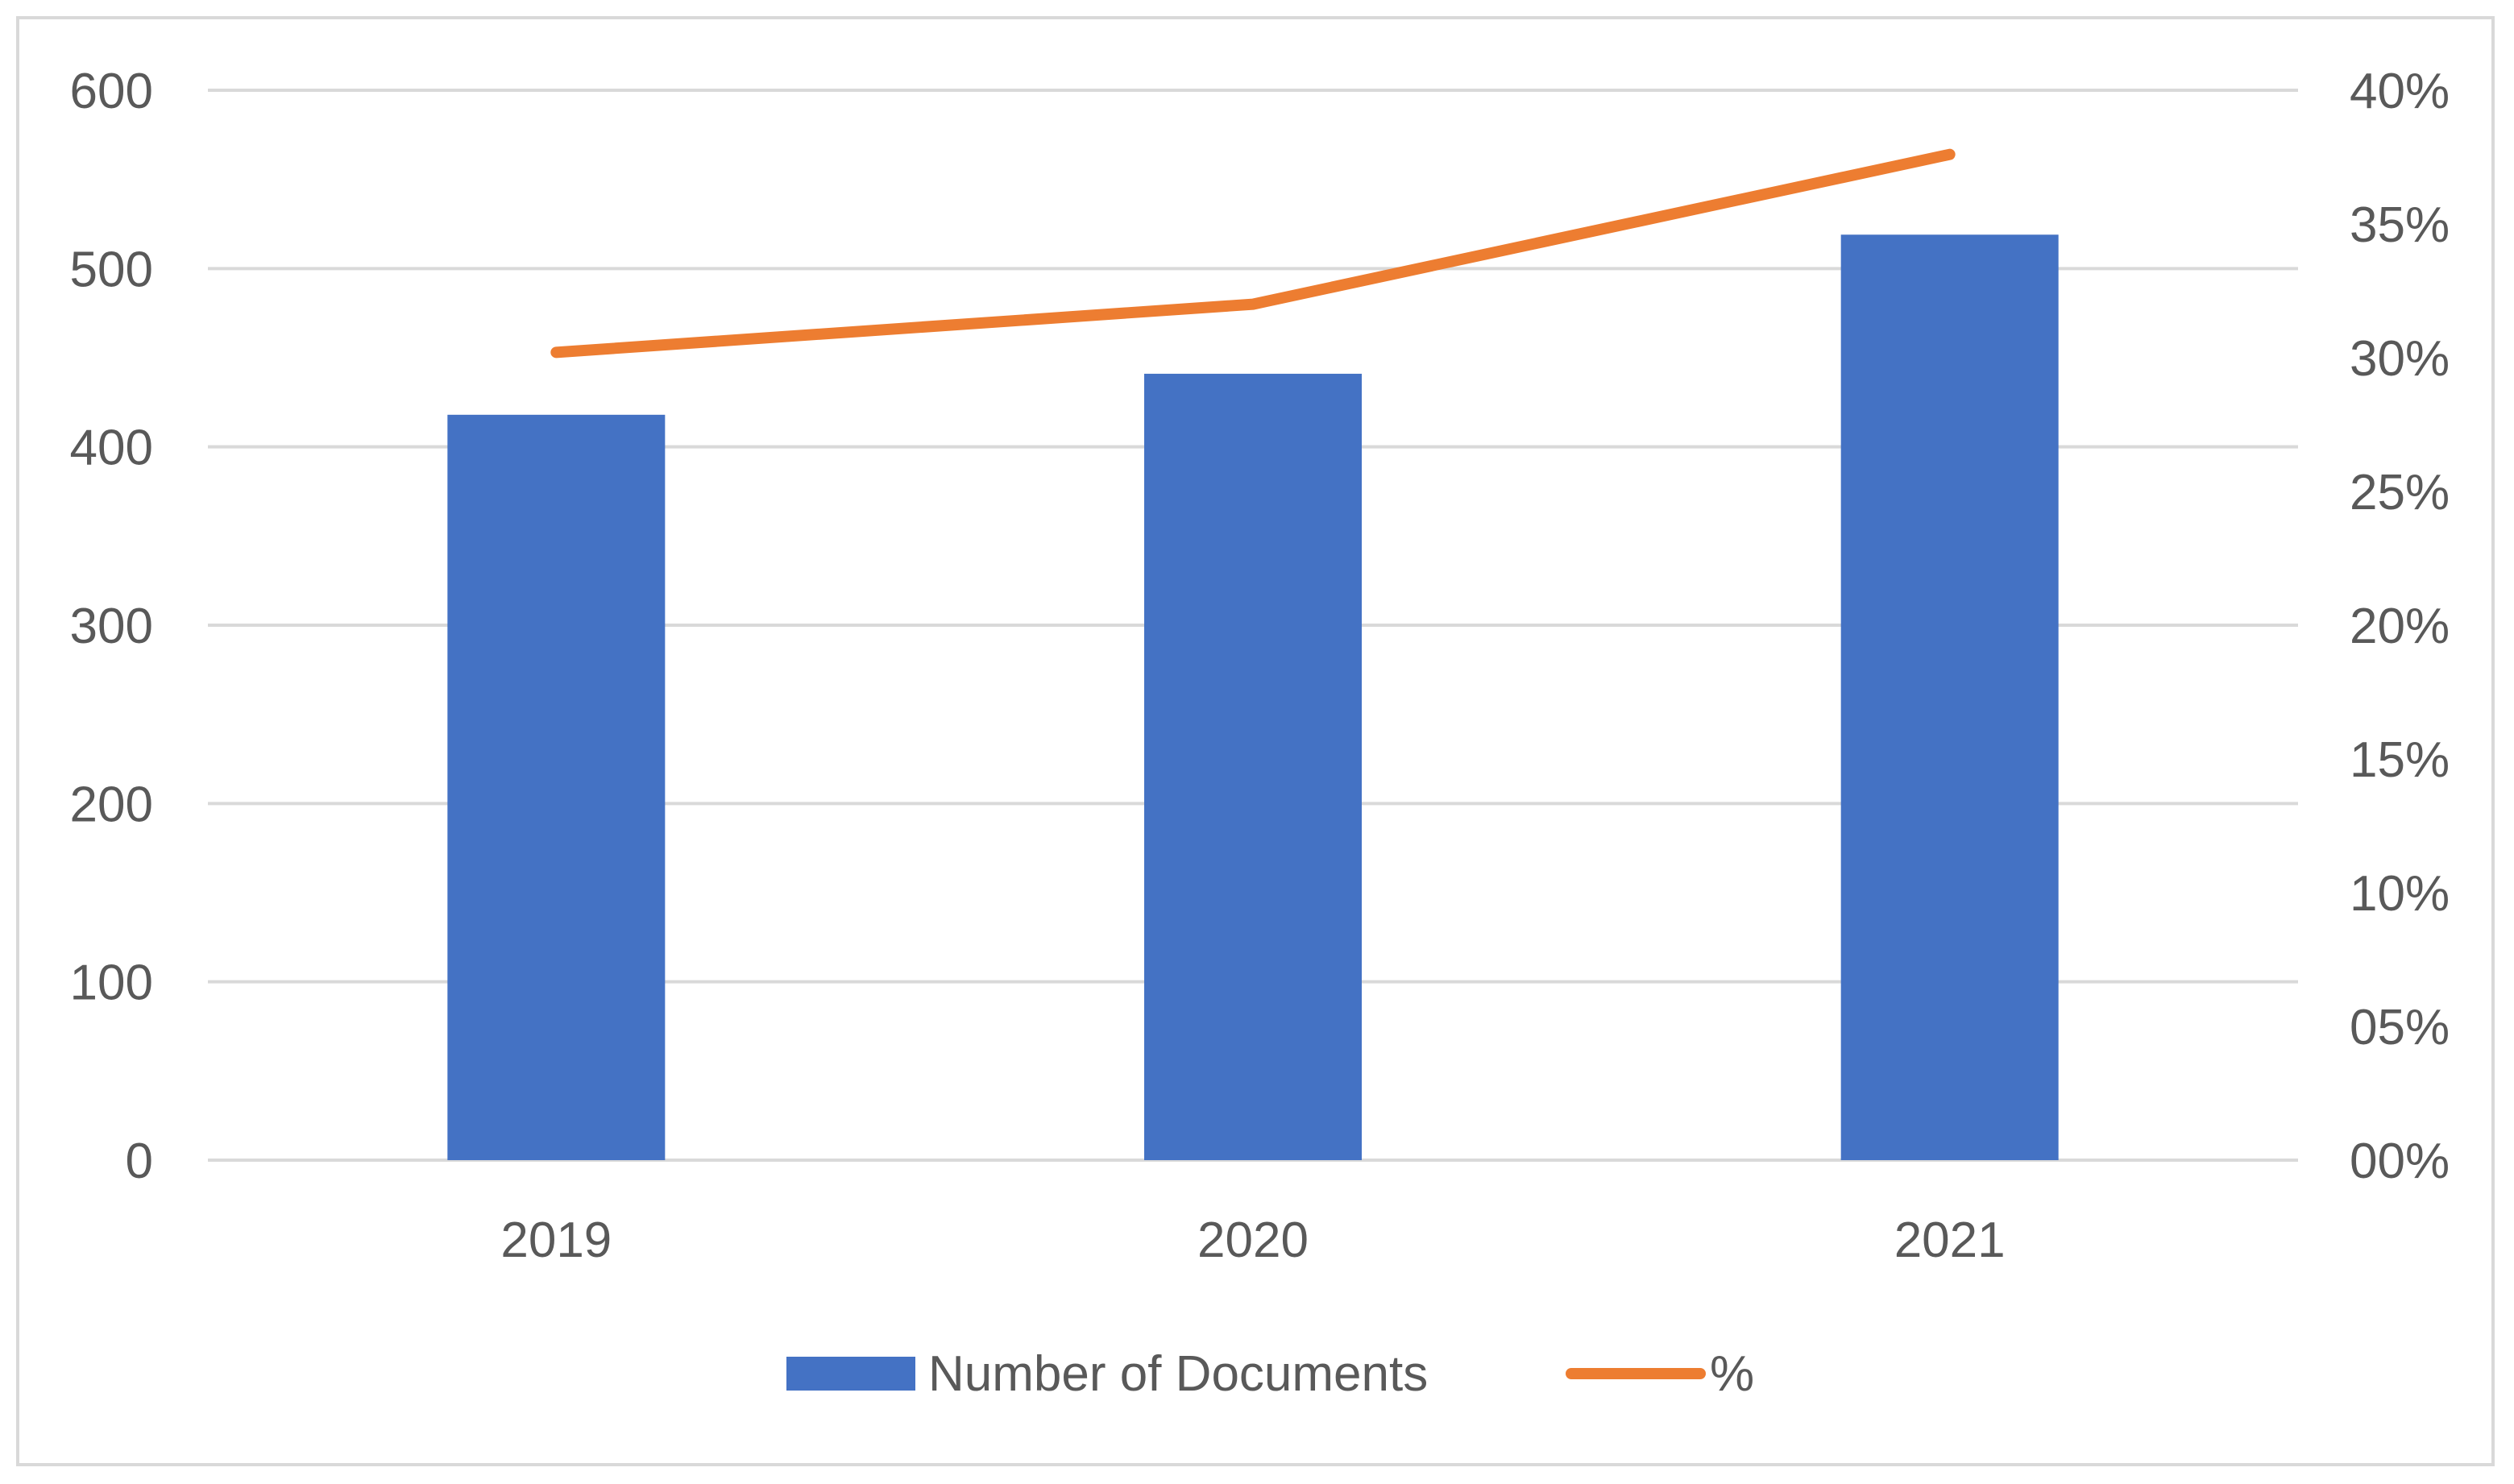 The width and height of the screenshot is (2514, 1484). I want to click on x-axis-tick-labels: 2019 2020 2021, so click(1252, 1240).